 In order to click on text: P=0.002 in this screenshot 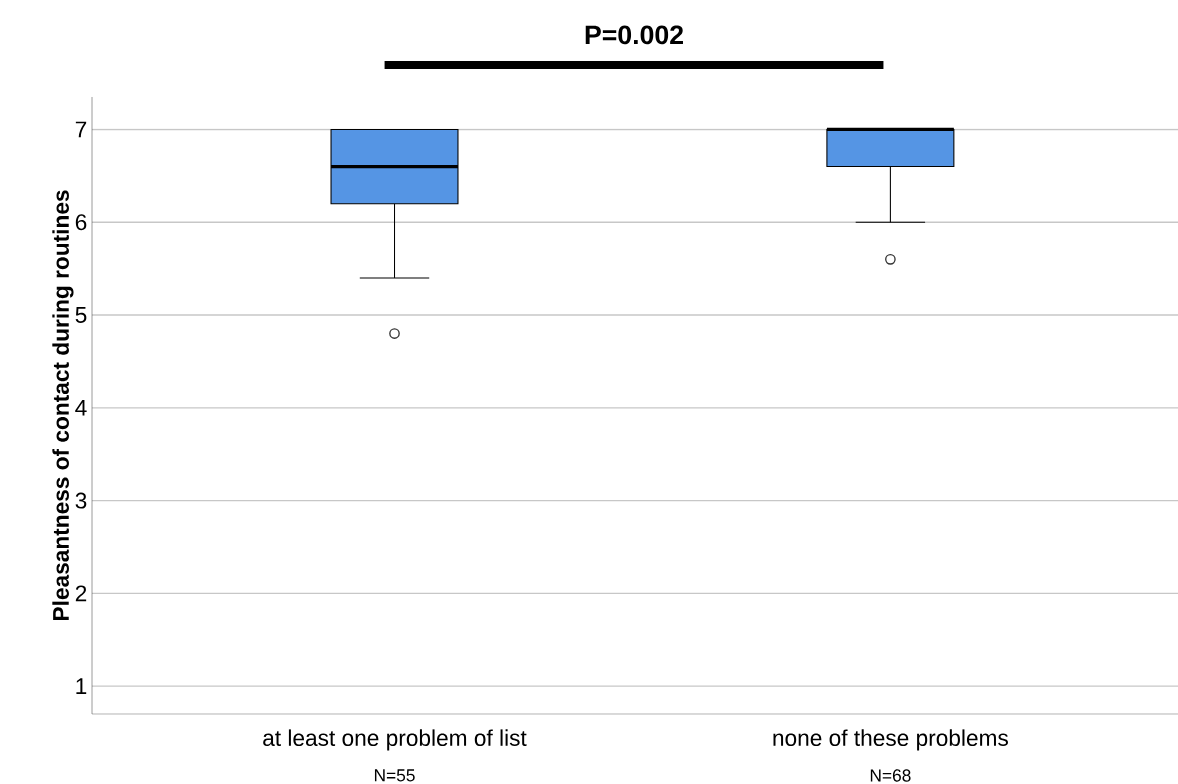, I will do `click(634, 35)`.